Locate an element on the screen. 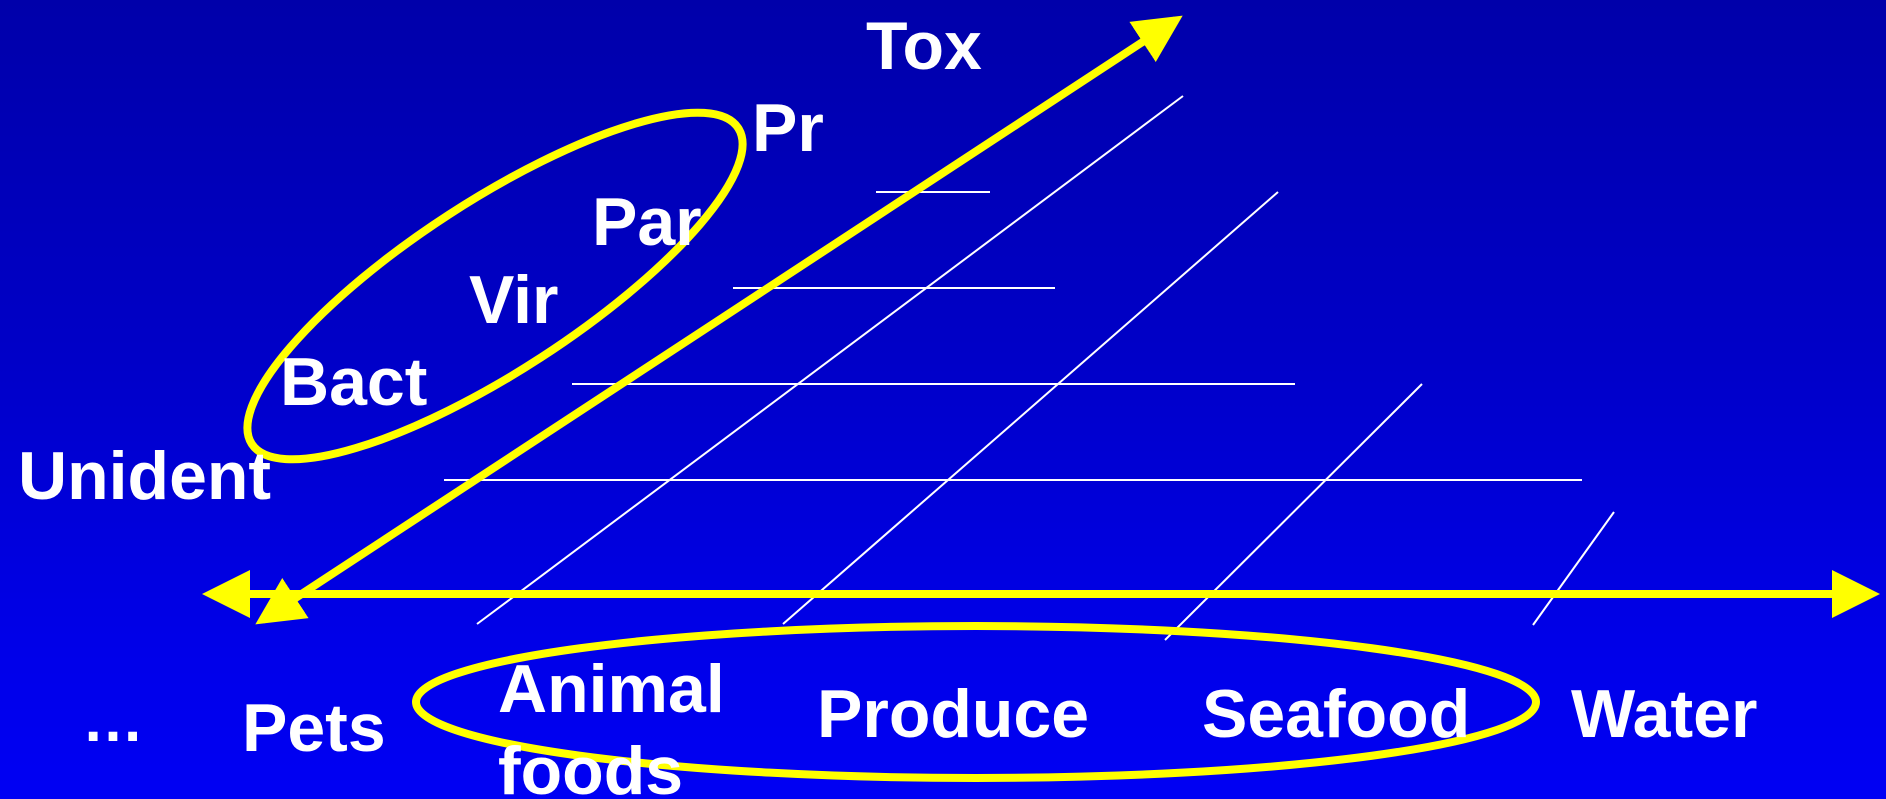 Image resolution: width=1886 pixels, height=799 pixels. label-produce: Produce is located at coordinates (953, 714).